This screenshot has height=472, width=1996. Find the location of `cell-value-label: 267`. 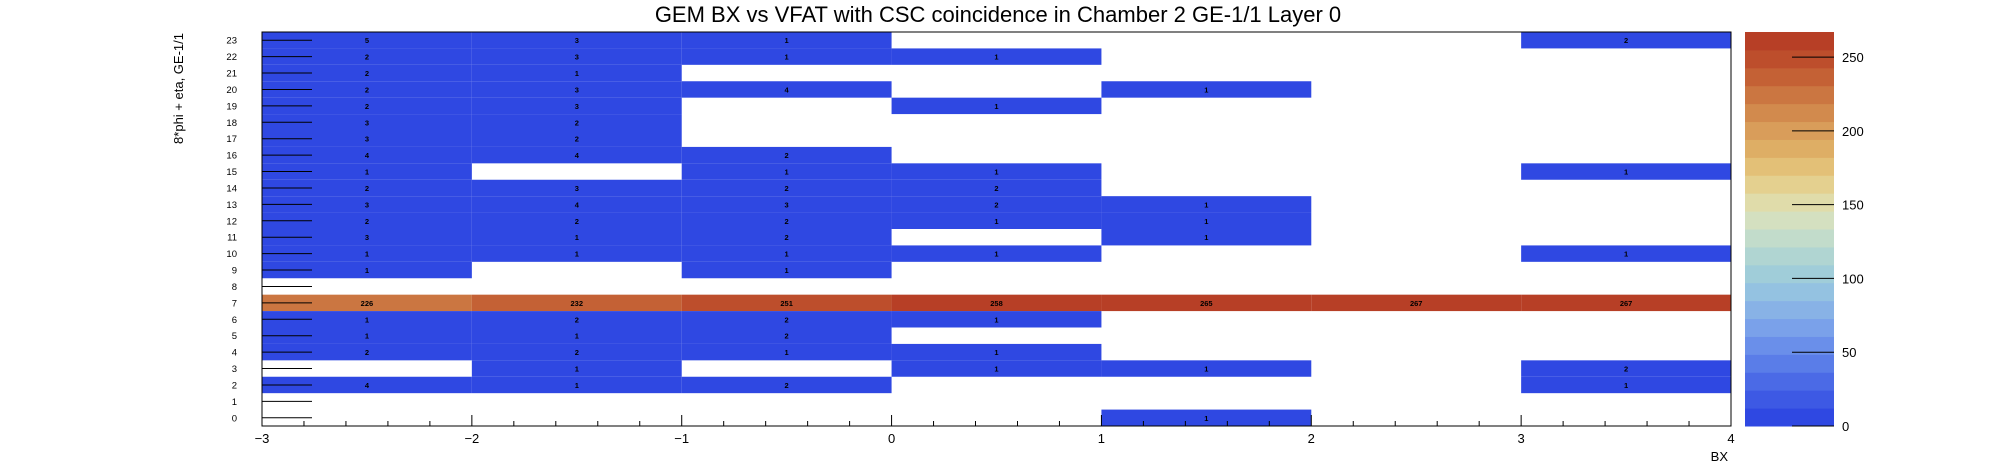

cell-value-label: 267 is located at coordinates (1626, 303).